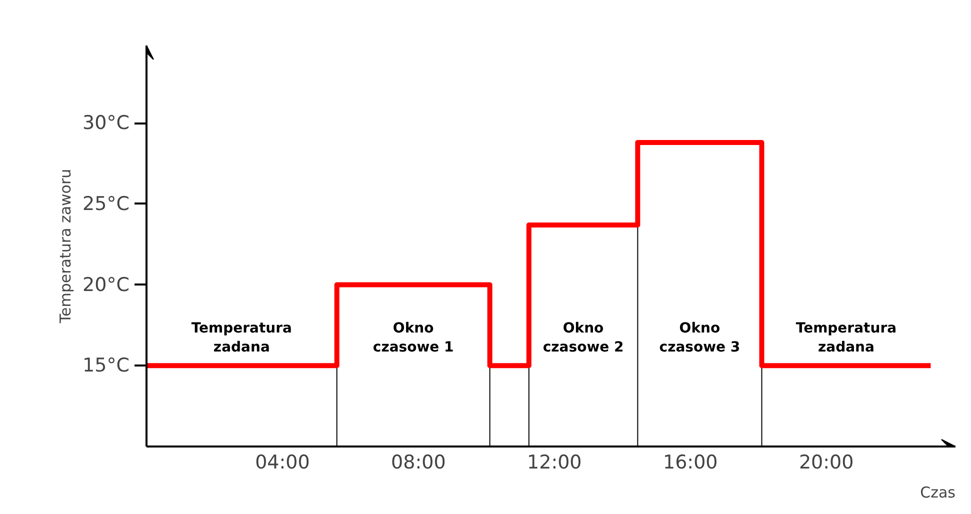 The image size is (971, 514). What do you see at coordinates (690, 463) in the screenshot?
I see `x-tick-label: 16:00` at bounding box center [690, 463].